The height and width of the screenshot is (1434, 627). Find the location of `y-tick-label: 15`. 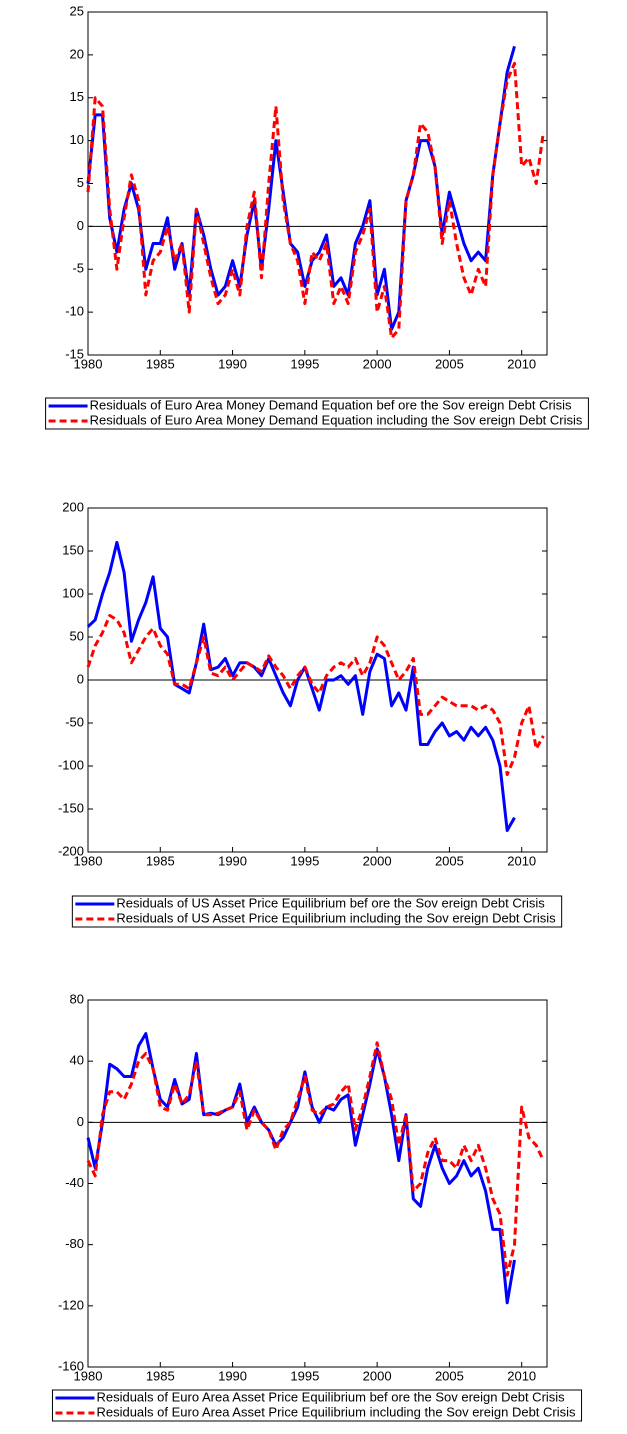

y-tick-label: 15 is located at coordinates (77, 96).